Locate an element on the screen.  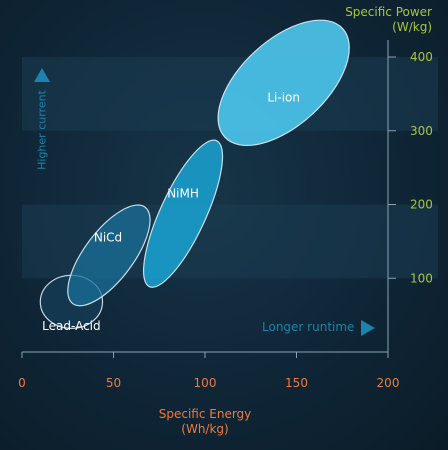
y-tick-label: 300 is located at coordinates (421, 131).